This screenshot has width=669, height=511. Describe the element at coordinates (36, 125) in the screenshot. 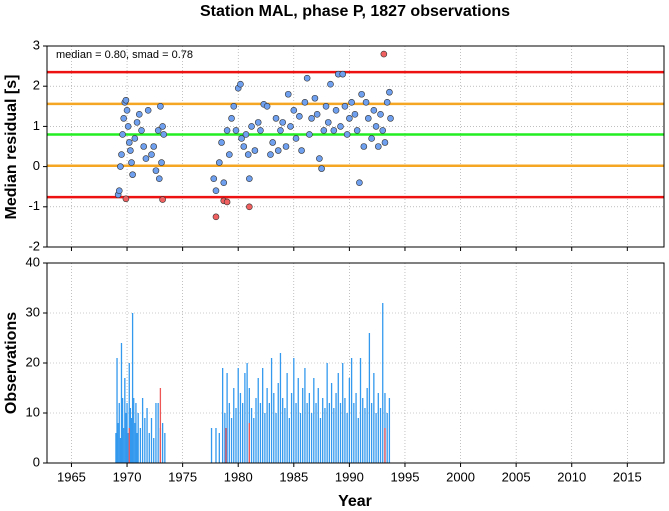

I see `y-tick-label: 1` at that location.